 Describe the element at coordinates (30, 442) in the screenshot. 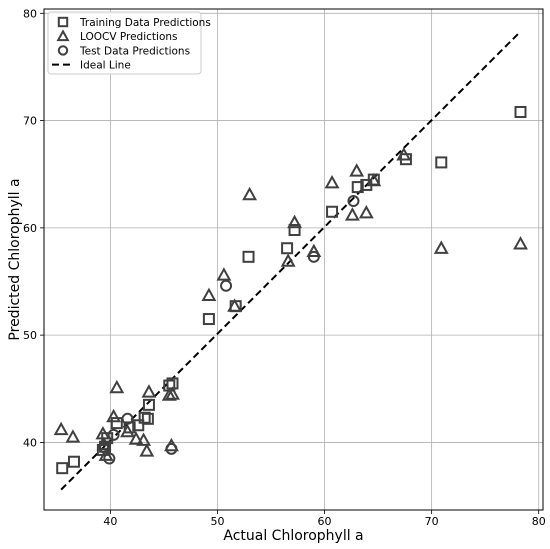

I see `y-tick-label: 40` at that location.